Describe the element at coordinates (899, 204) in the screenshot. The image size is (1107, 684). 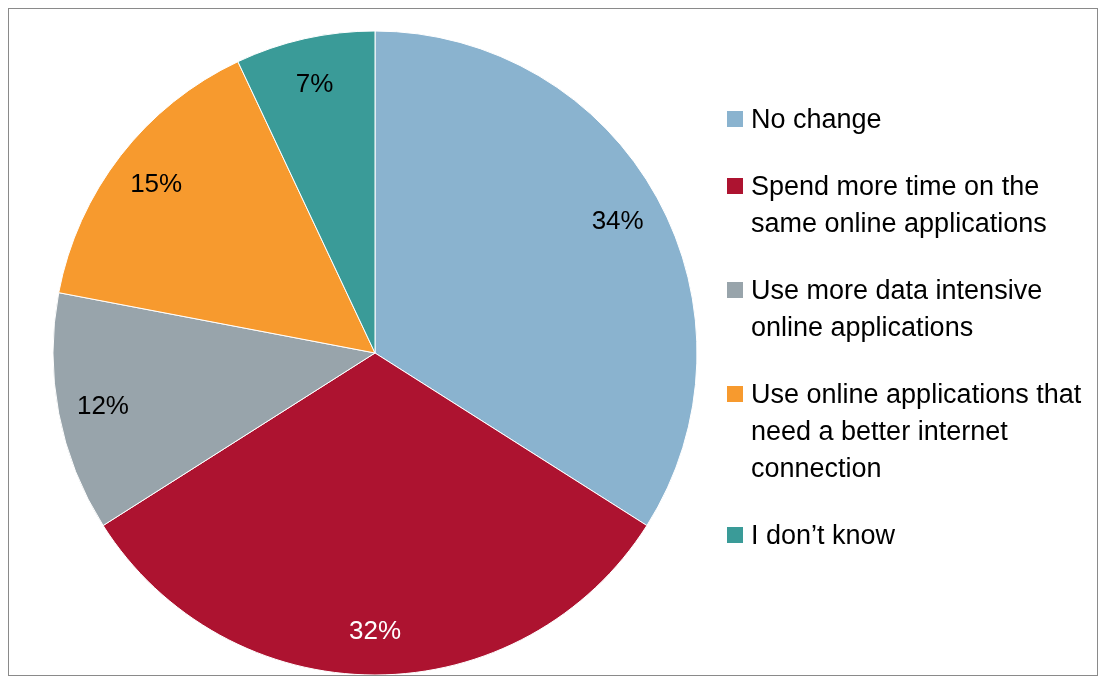
I see `legend-label: Spend more time on the same online applications` at that location.